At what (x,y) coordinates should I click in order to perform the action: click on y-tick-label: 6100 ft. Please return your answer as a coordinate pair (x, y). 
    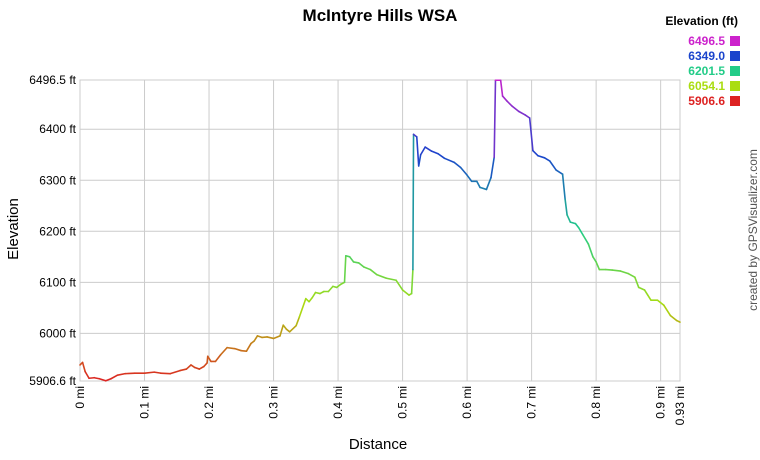
    Looking at the image, I should click on (57, 282).